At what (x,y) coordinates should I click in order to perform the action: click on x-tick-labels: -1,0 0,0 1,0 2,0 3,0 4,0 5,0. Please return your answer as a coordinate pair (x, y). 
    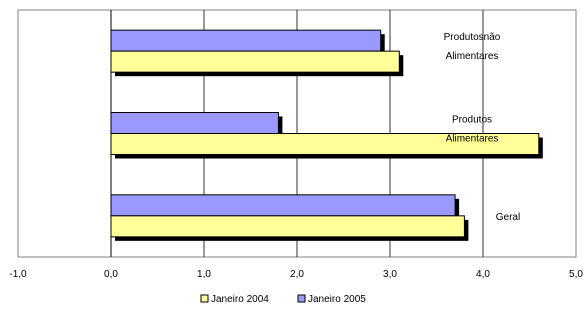
    Looking at the image, I should click on (296, 274).